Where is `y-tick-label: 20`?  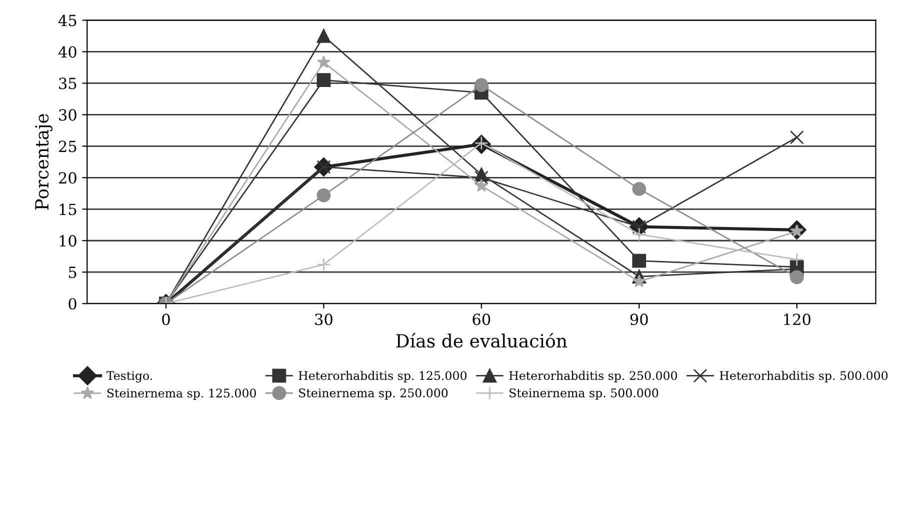
y-tick-label: 20 is located at coordinates (67, 178).